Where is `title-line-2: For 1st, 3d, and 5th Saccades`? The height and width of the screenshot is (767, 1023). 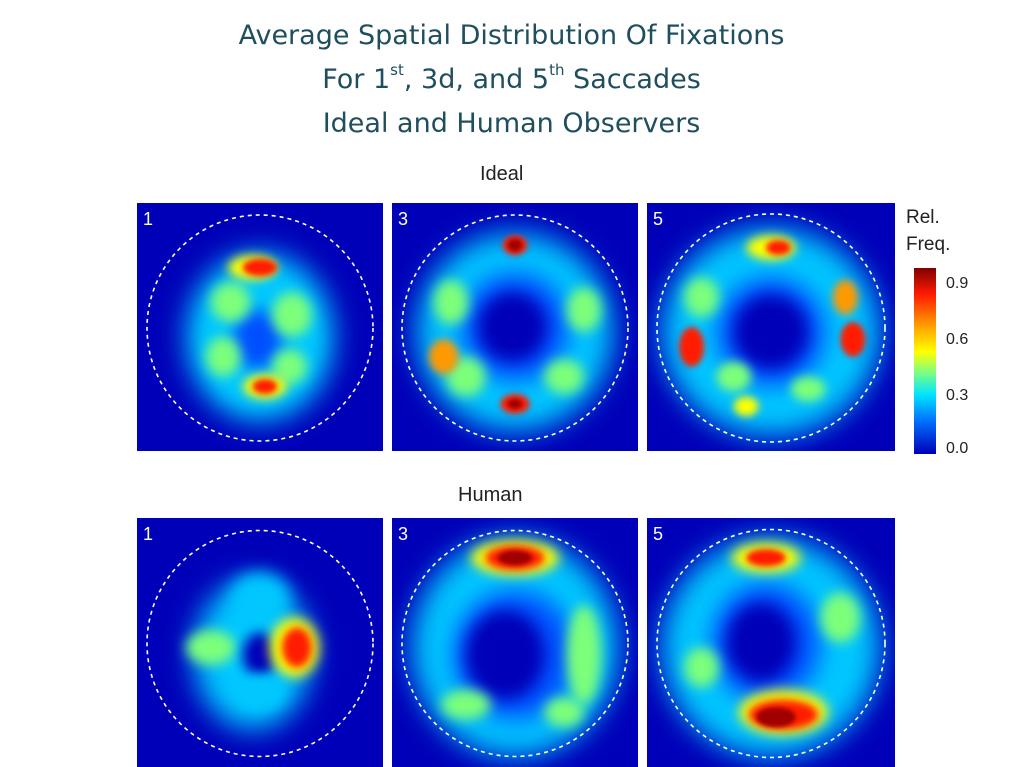
title-line-2: For 1st, 3d, and 5th Saccades is located at coordinates (511, 78).